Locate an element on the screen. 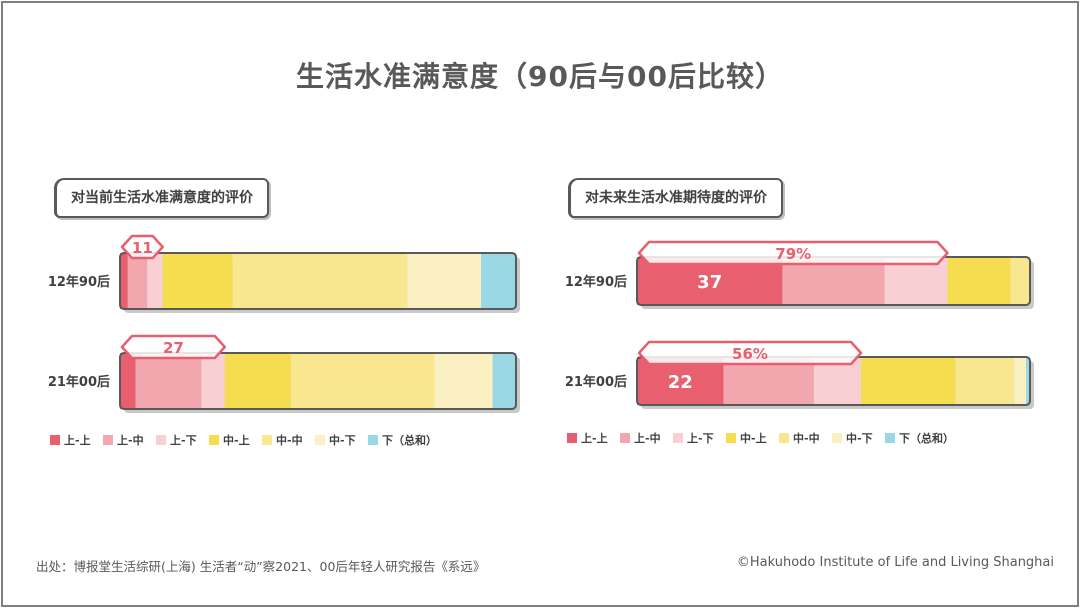 The height and width of the screenshot is (608, 1080). range-arrow-label: 56% is located at coordinates (750, 354).